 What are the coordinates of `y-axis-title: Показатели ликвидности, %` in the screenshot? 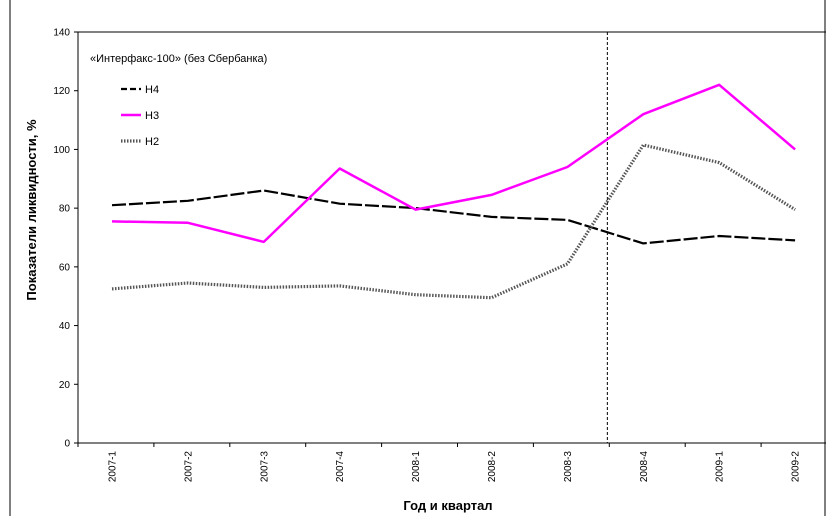 It's located at (31, 210).